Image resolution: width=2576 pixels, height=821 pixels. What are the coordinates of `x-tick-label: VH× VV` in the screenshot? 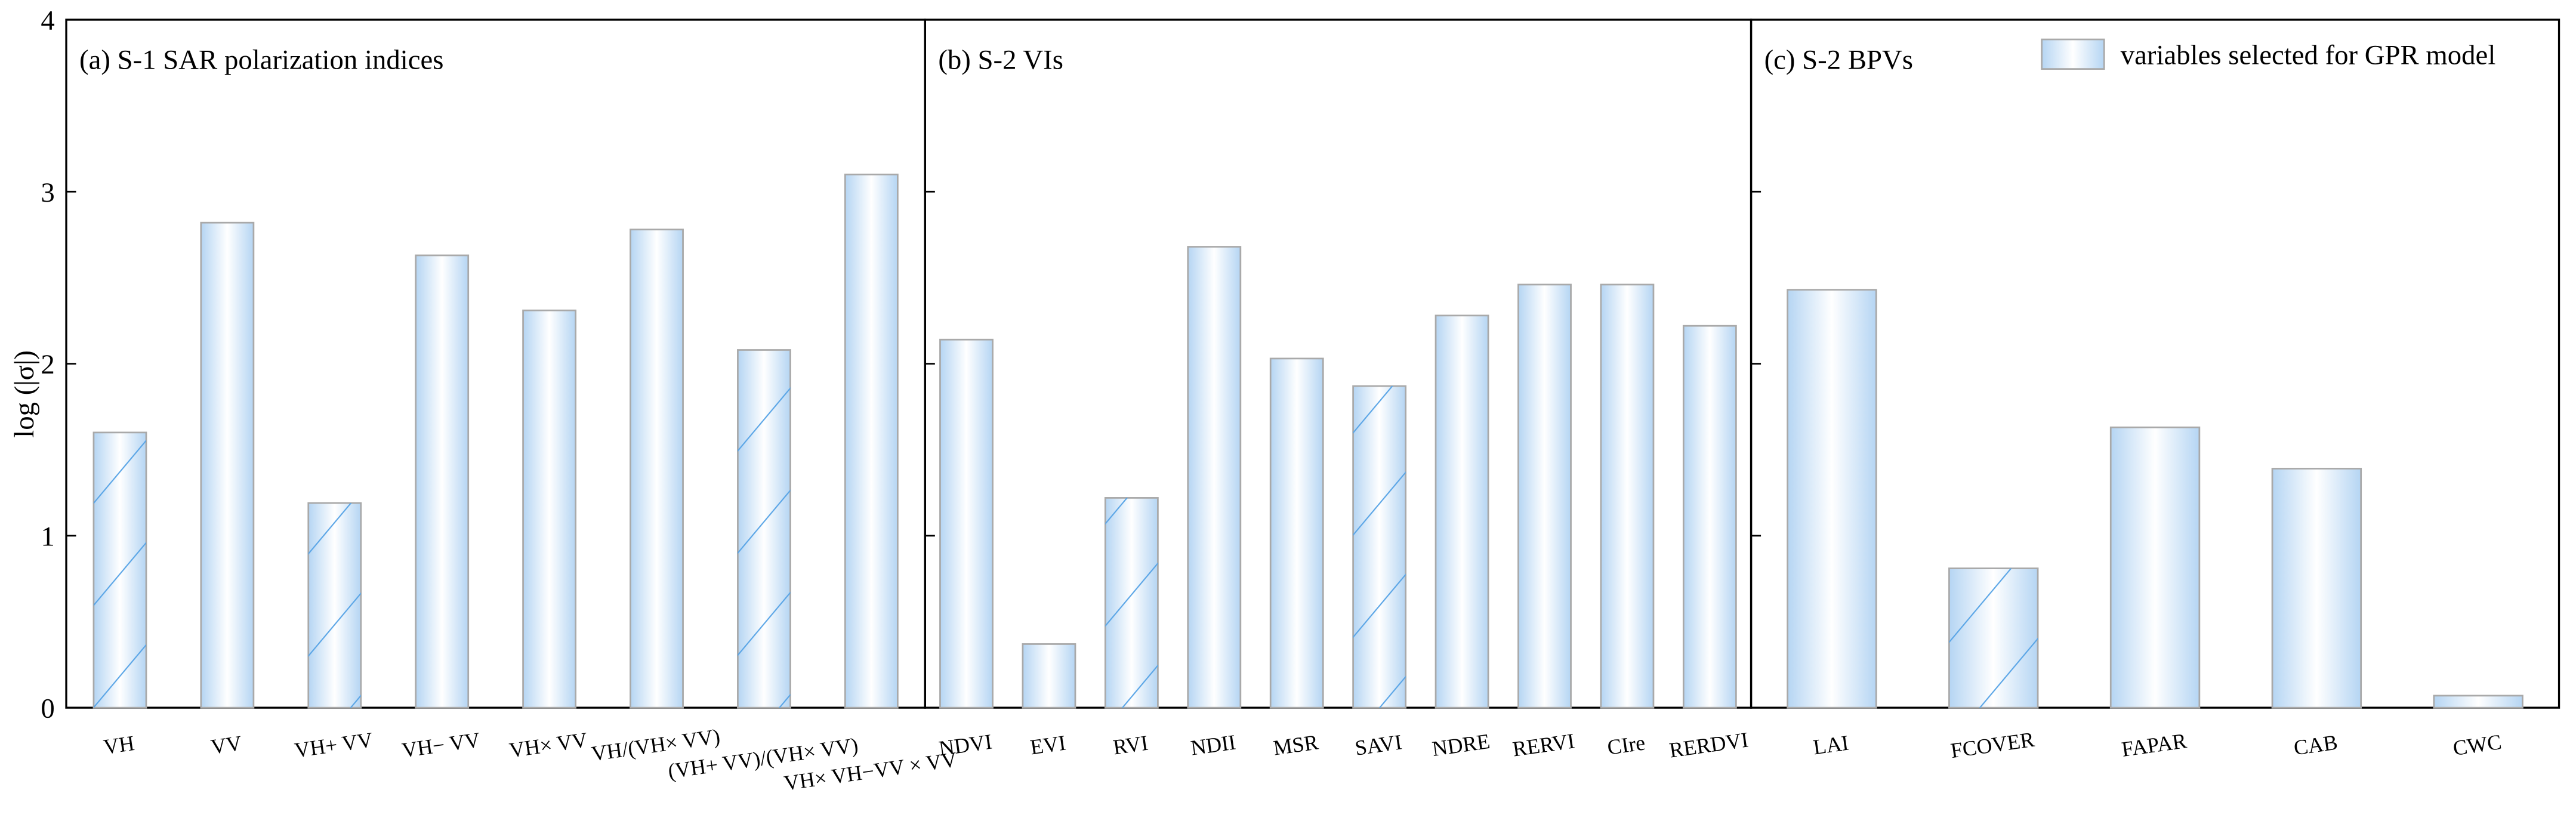 It's located at (549, 745).